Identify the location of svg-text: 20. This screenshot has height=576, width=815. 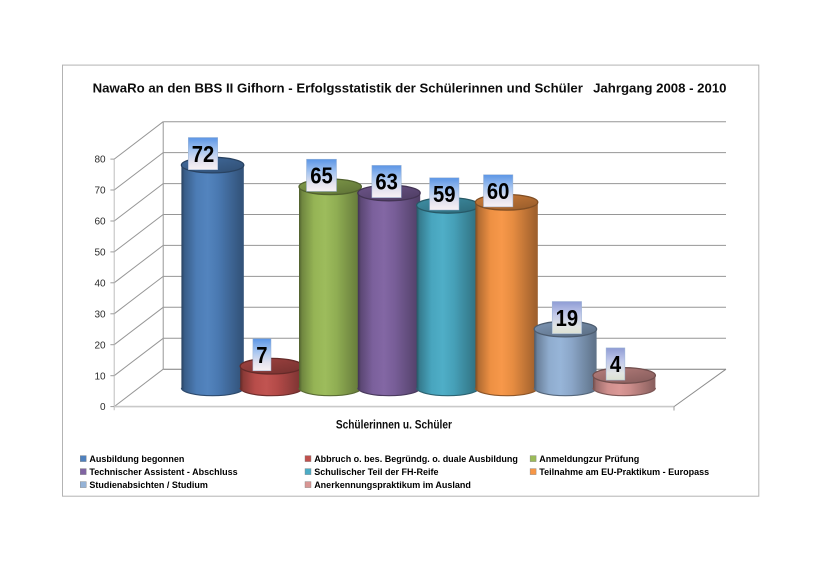
(100, 345).